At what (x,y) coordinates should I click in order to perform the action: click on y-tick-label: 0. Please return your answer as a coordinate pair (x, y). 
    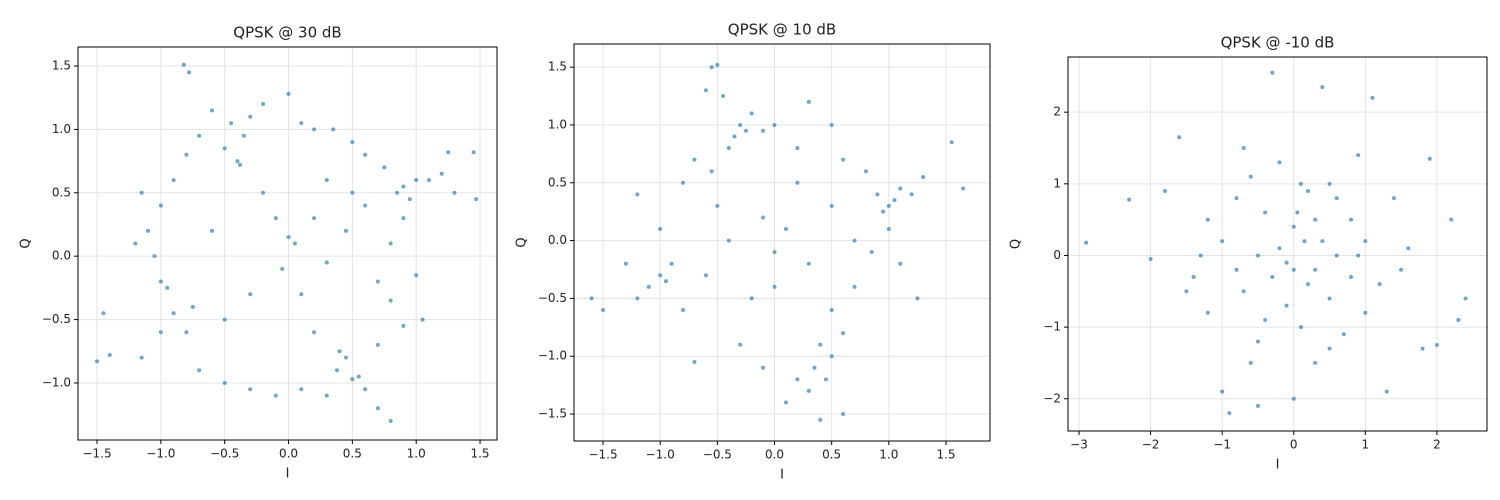
    Looking at the image, I should click on (1057, 255).